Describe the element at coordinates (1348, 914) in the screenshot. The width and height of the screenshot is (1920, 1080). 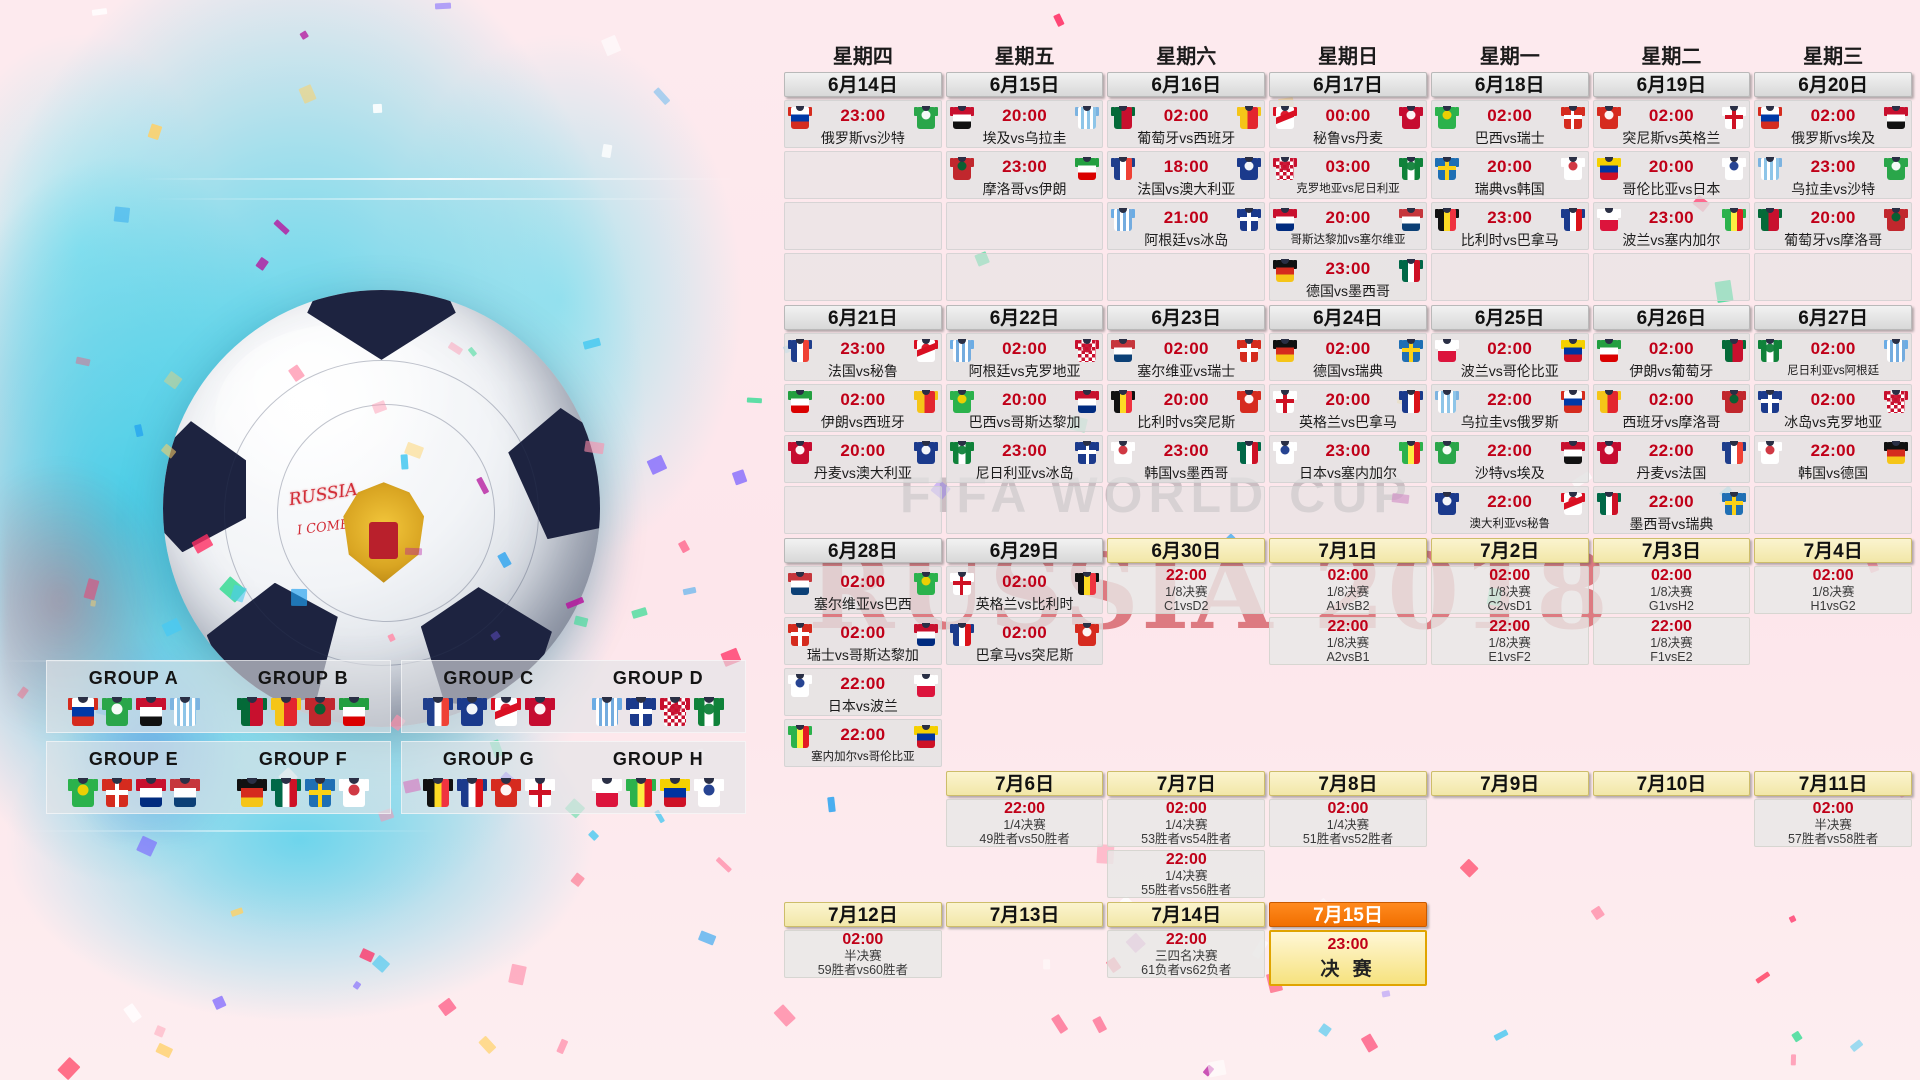
I see `date-header-7月15日: 7月15日` at that location.